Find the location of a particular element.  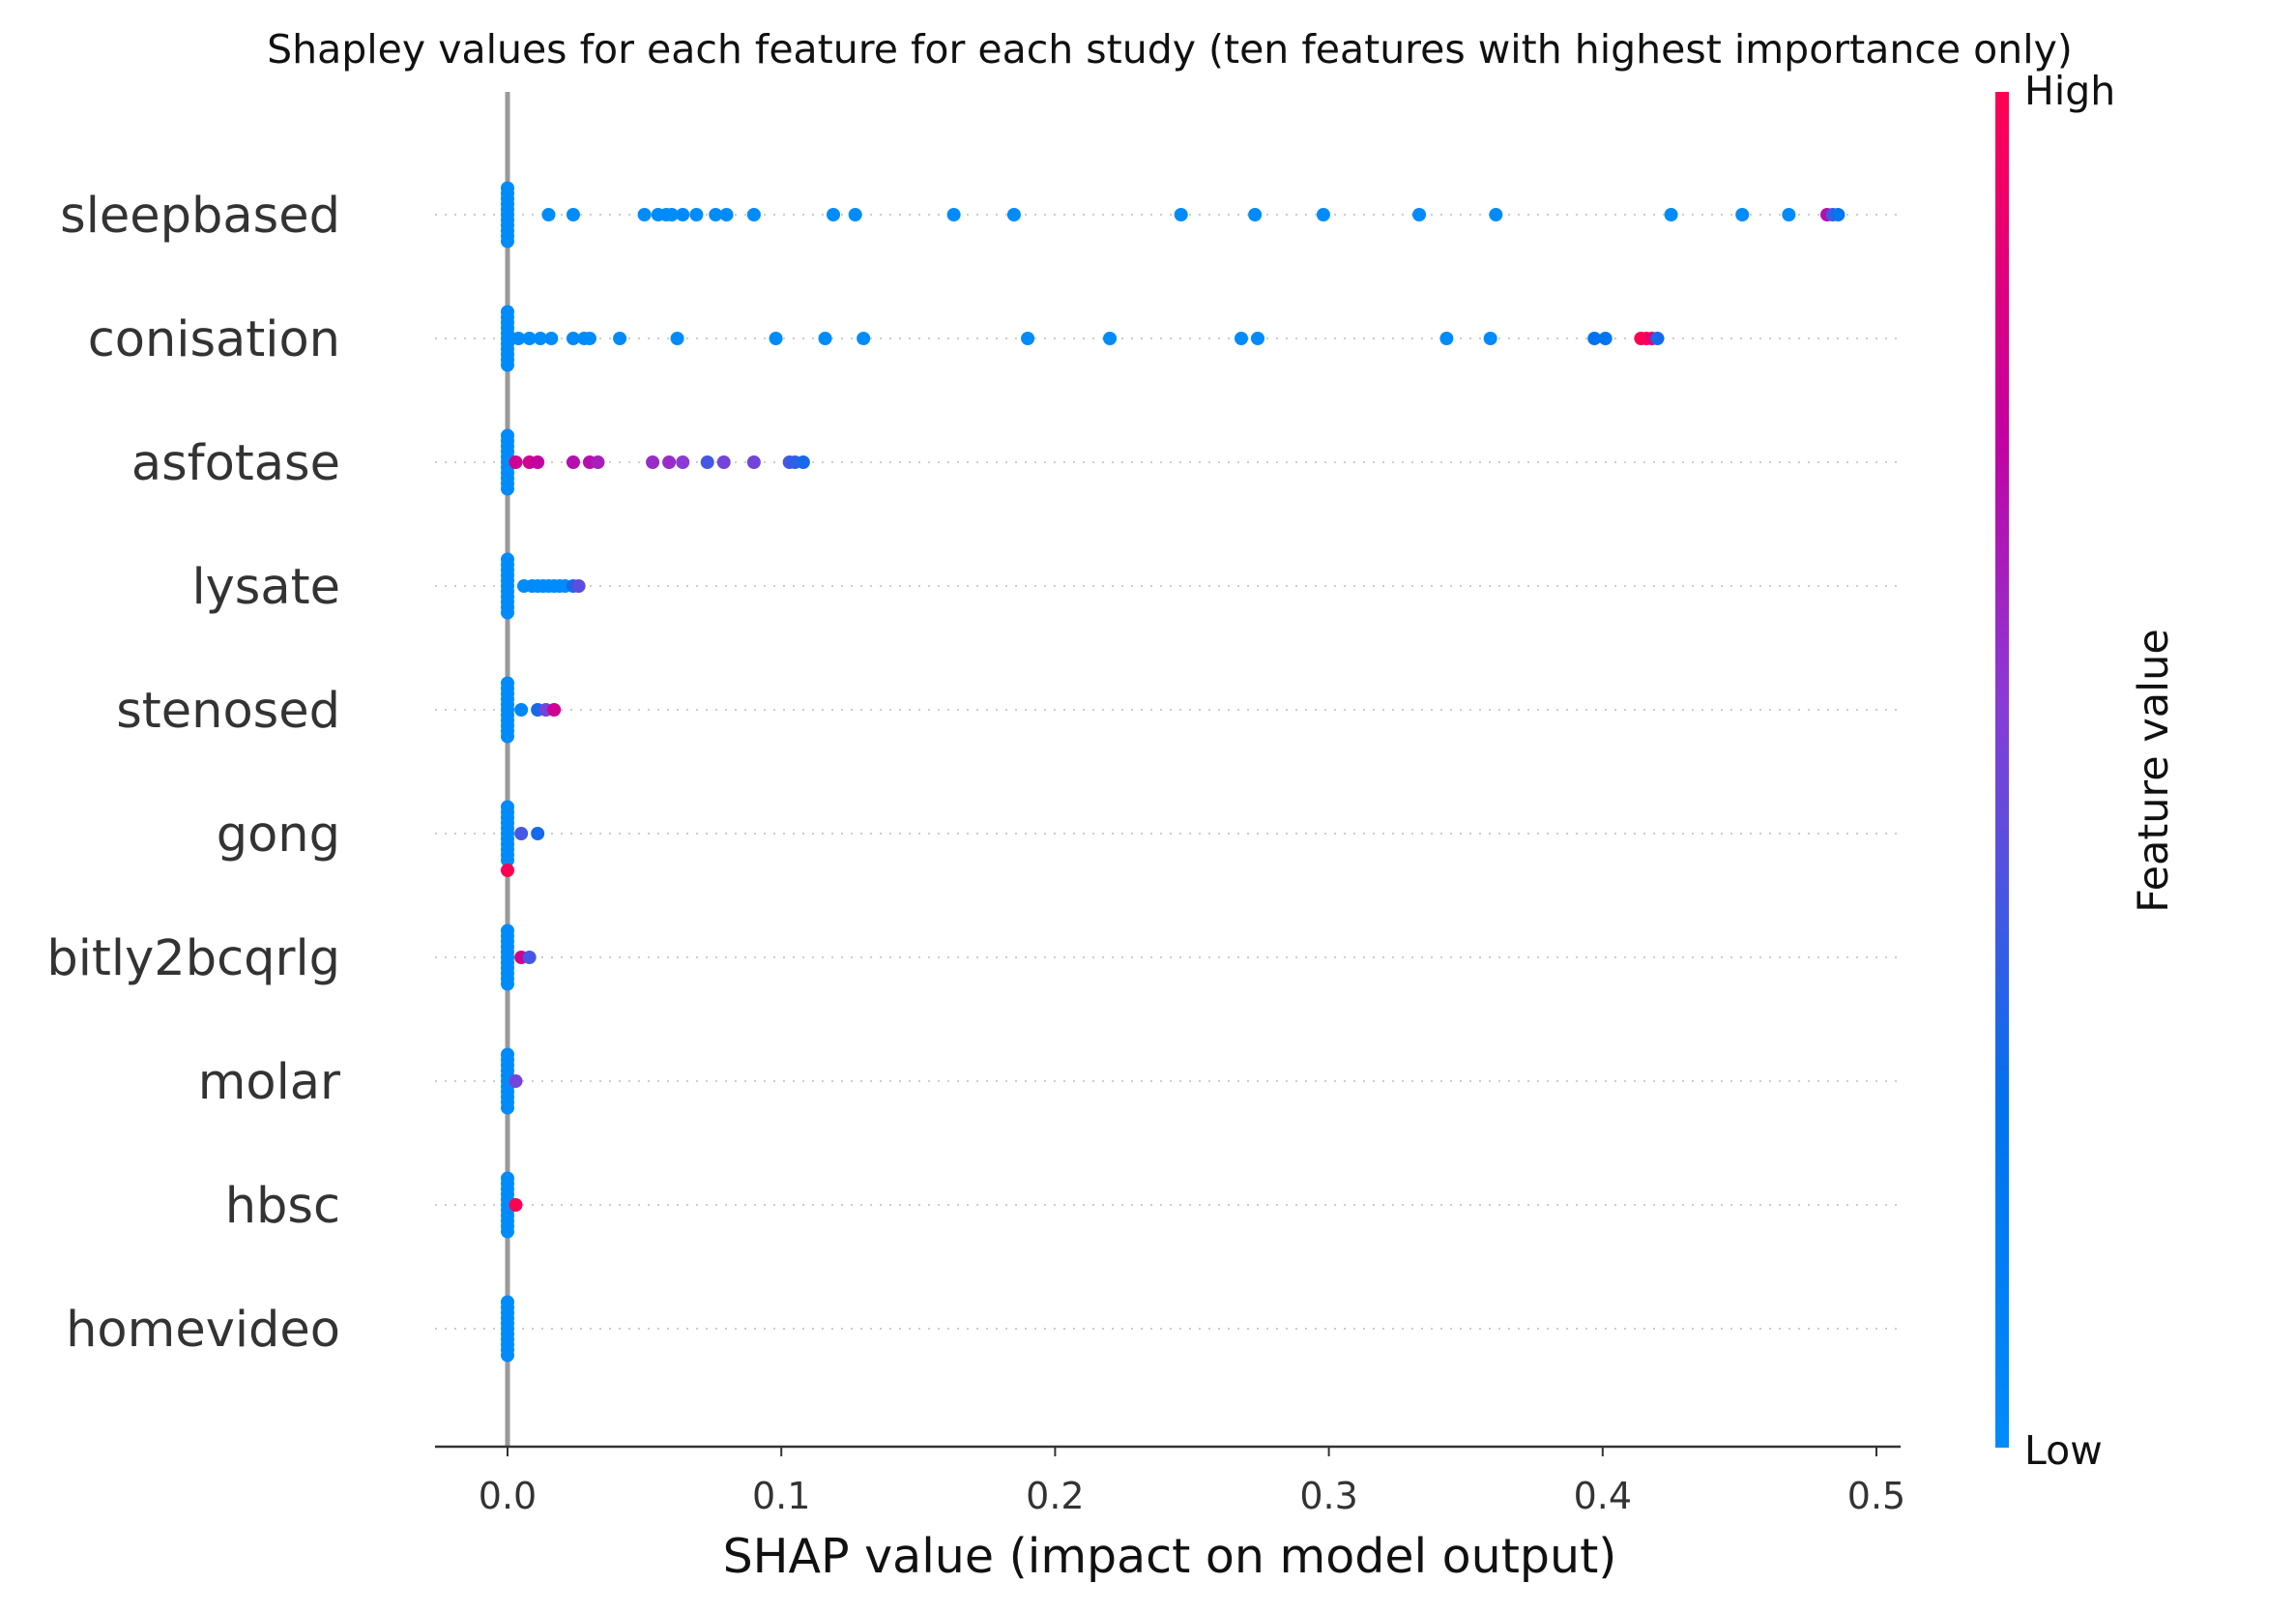

colorbar-low-label: Low is located at coordinates (2063, 1450).